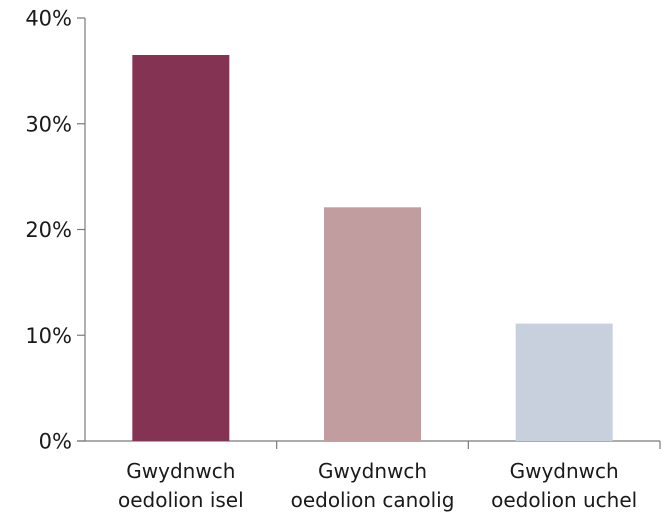 The height and width of the screenshot is (521, 670). I want to click on y-tick-label: 30%, so click(48, 124).